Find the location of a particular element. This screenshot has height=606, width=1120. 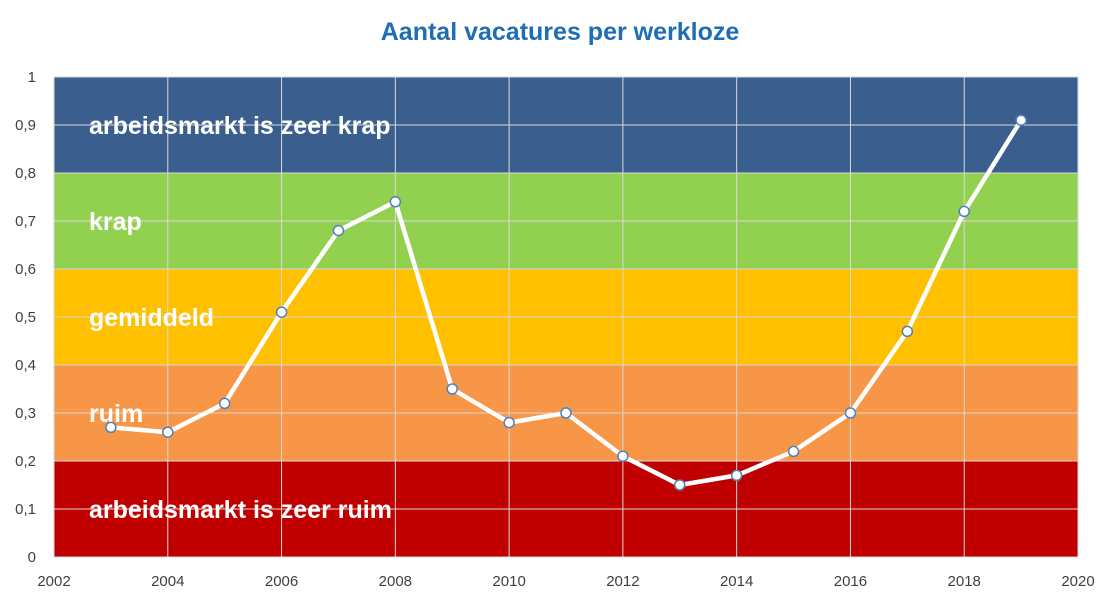

y-tick-label: 1 is located at coordinates (32, 77).